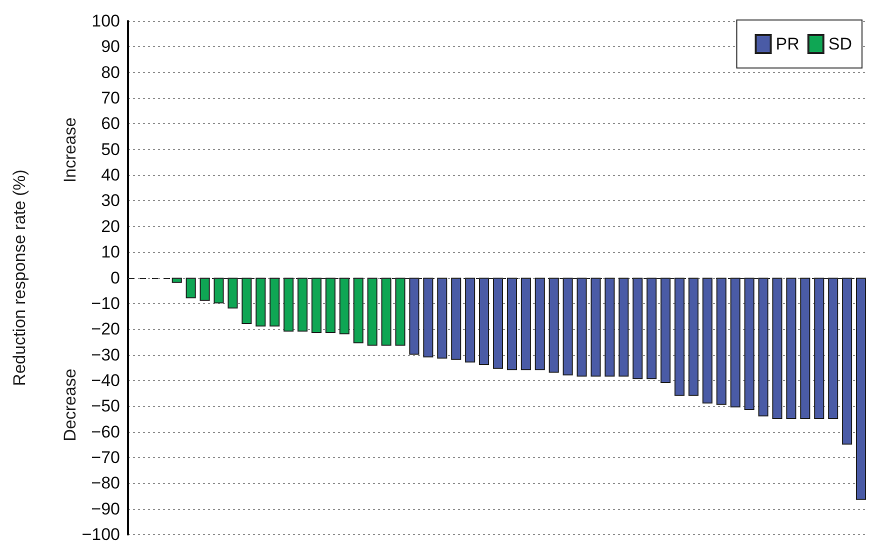  What do you see at coordinates (110, 72) in the screenshot?
I see `y-tick-label: 80` at bounding box center [110, 72].